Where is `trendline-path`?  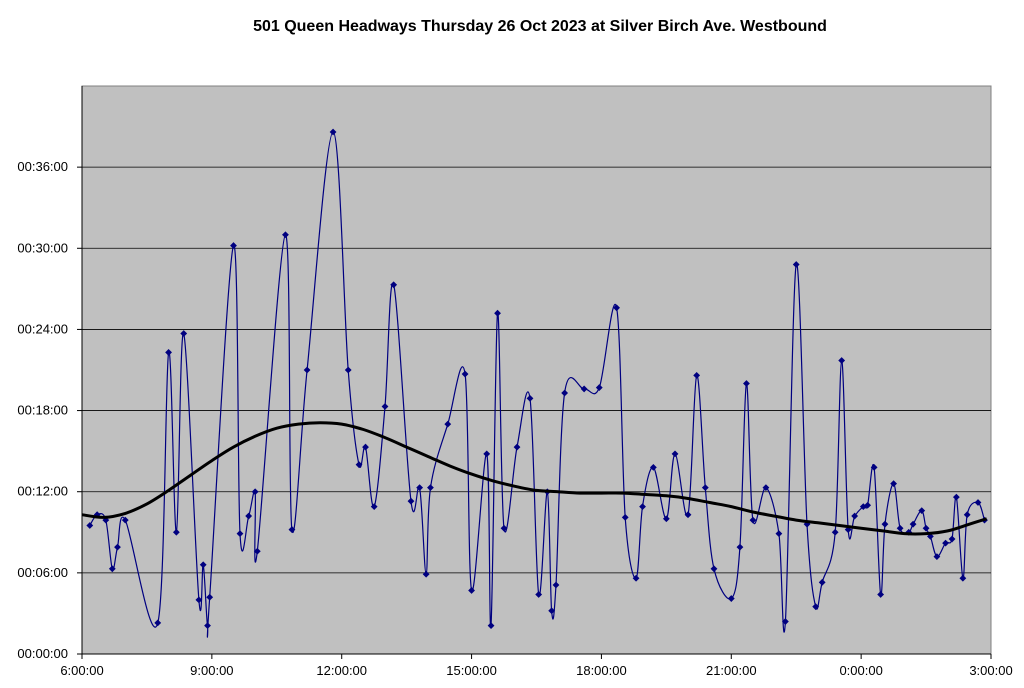
trendline-path is located at coordinates (534, 478).